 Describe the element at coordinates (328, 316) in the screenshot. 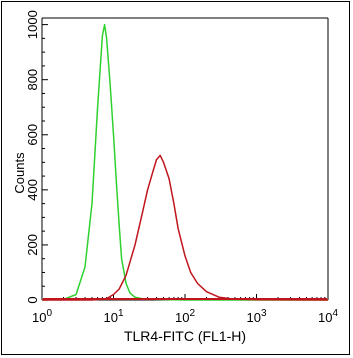

I see `x-tick-label: 10⁴` at that location.